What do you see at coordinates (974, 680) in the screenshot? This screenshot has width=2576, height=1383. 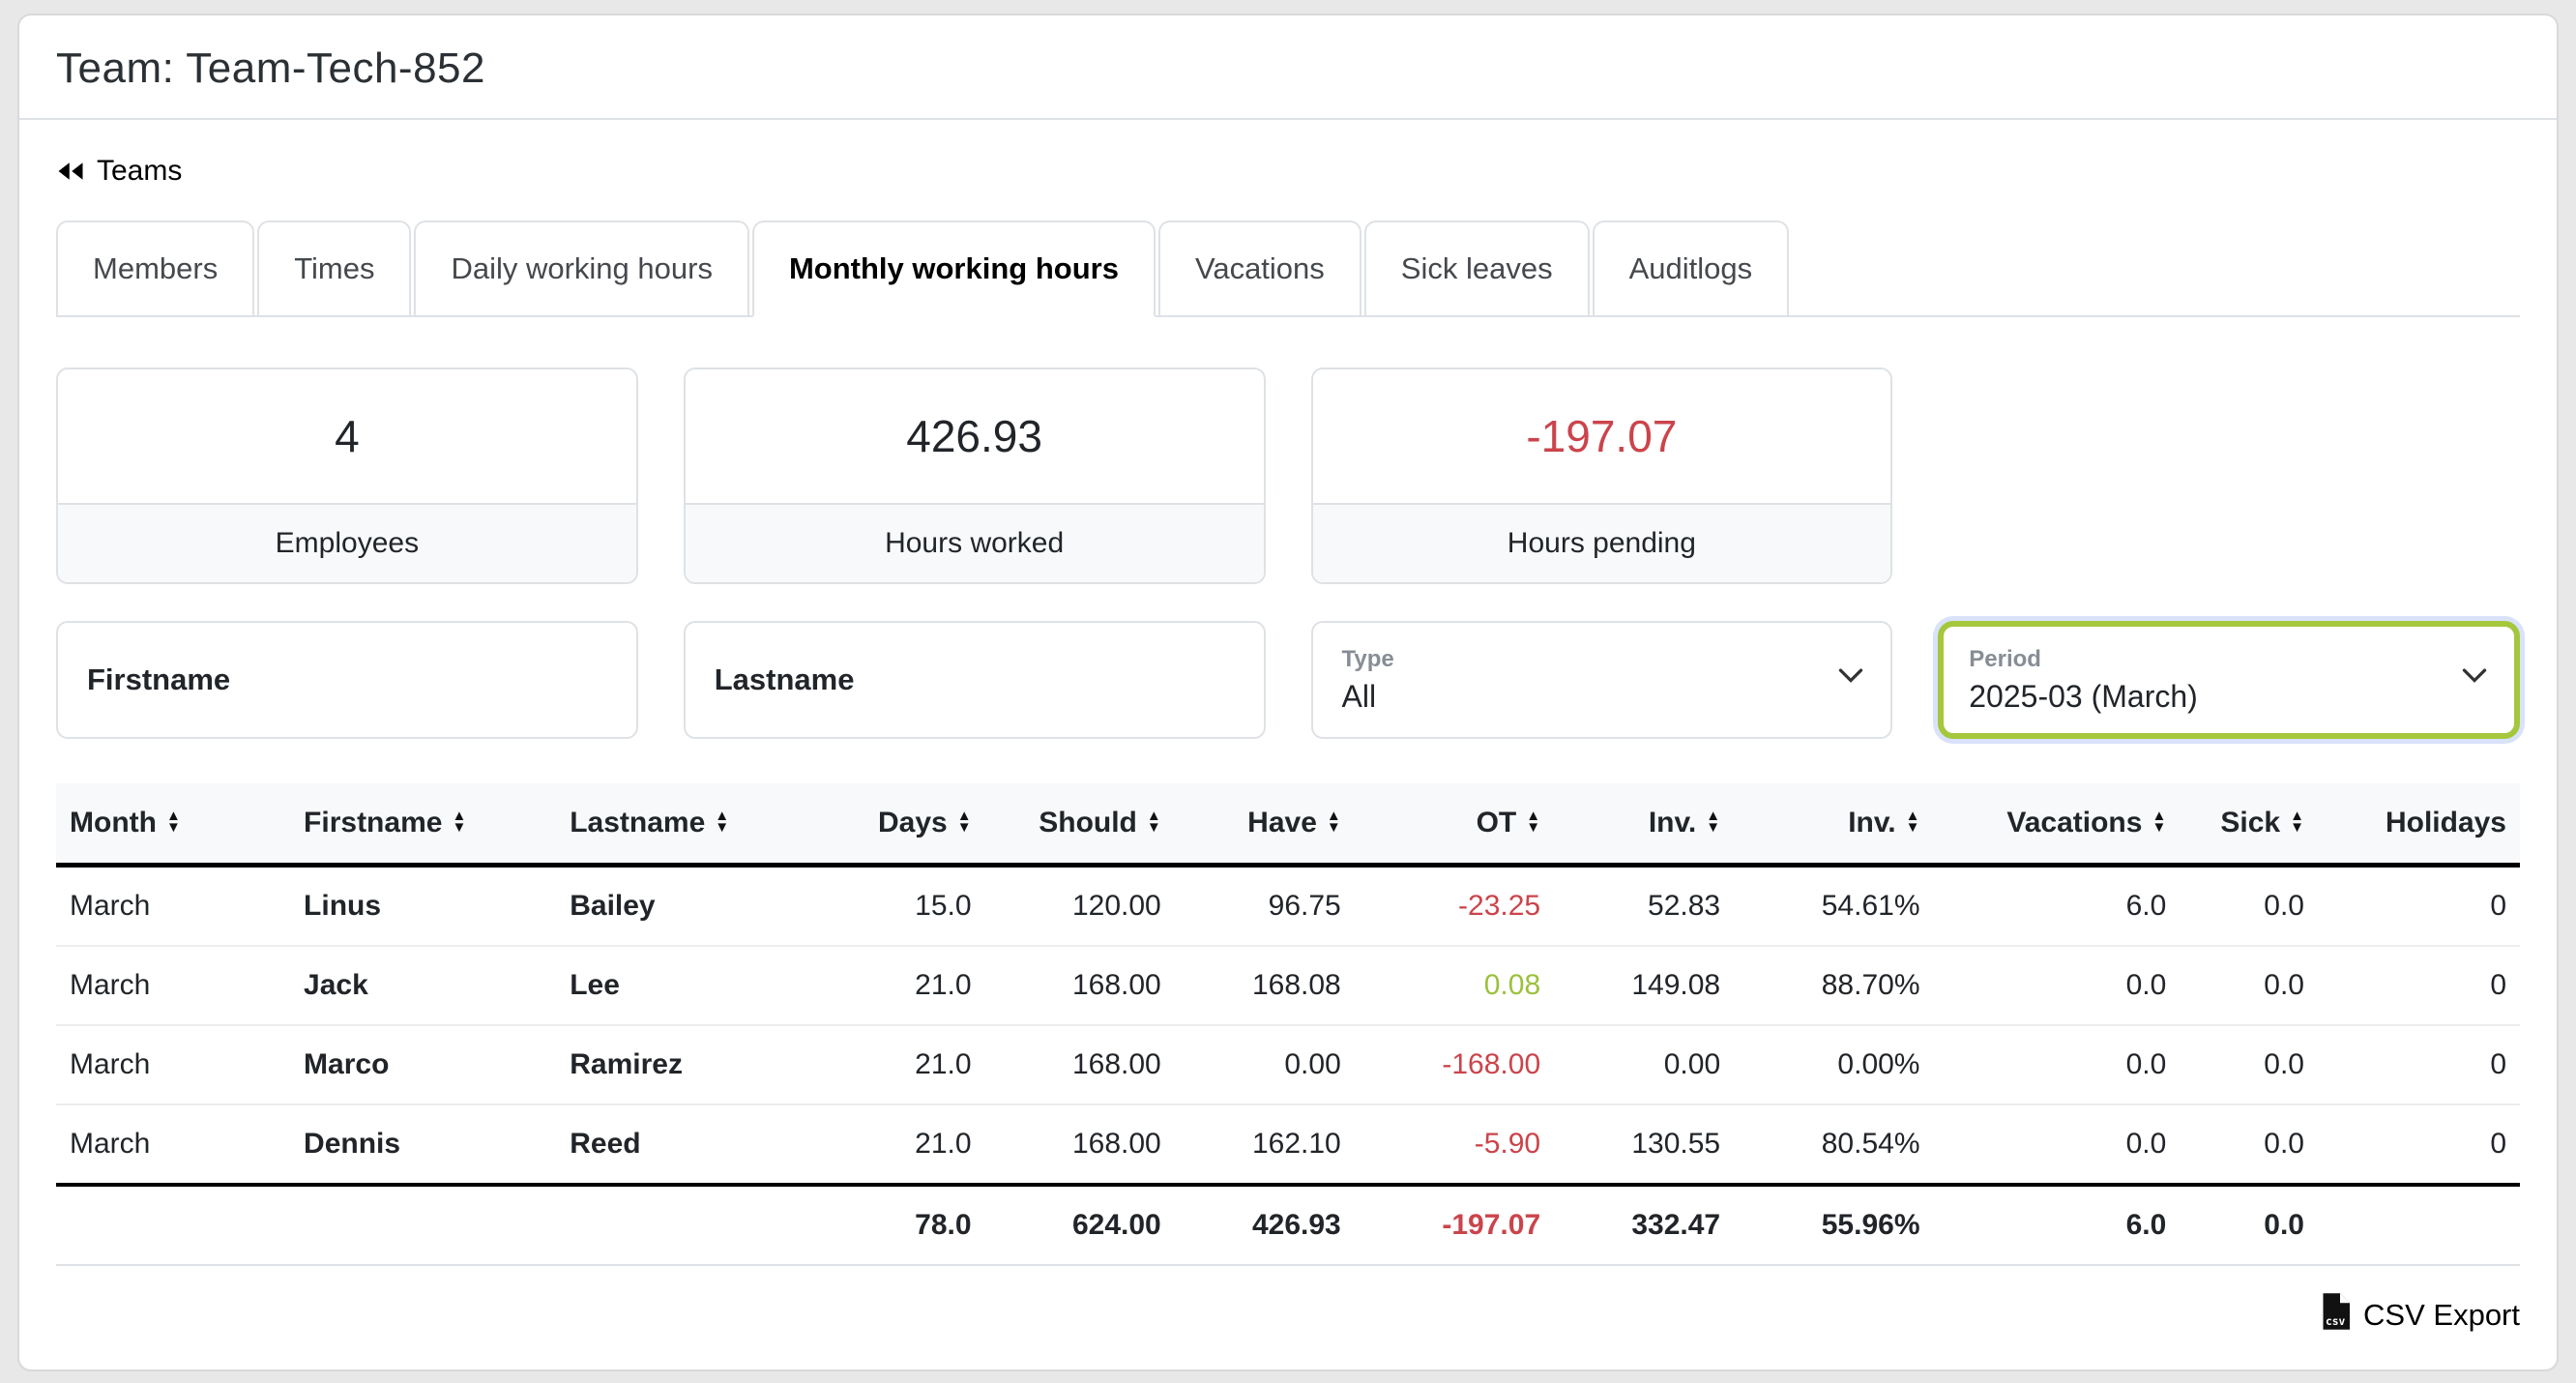 I see `lastname-input` at bounding box center [974, 680].